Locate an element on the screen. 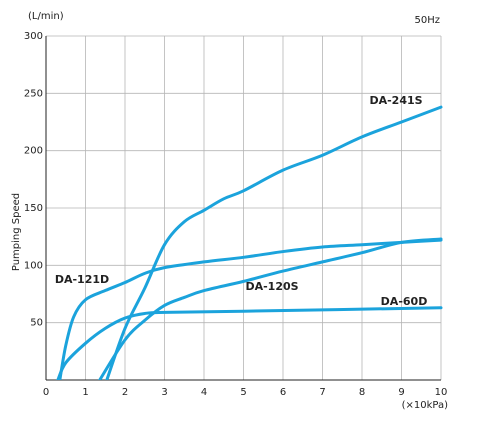 The image size is (478, 424). y-tick-label: 250 is located at coordinates (33, 93).